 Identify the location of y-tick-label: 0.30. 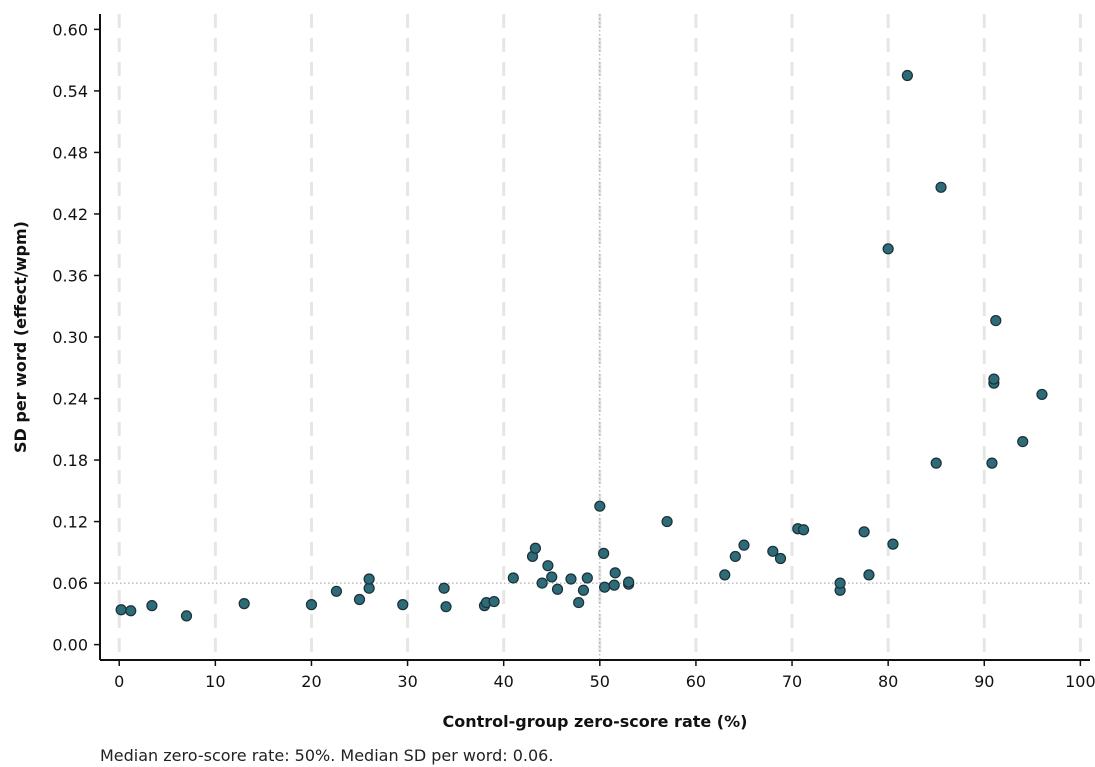
(70, 337).